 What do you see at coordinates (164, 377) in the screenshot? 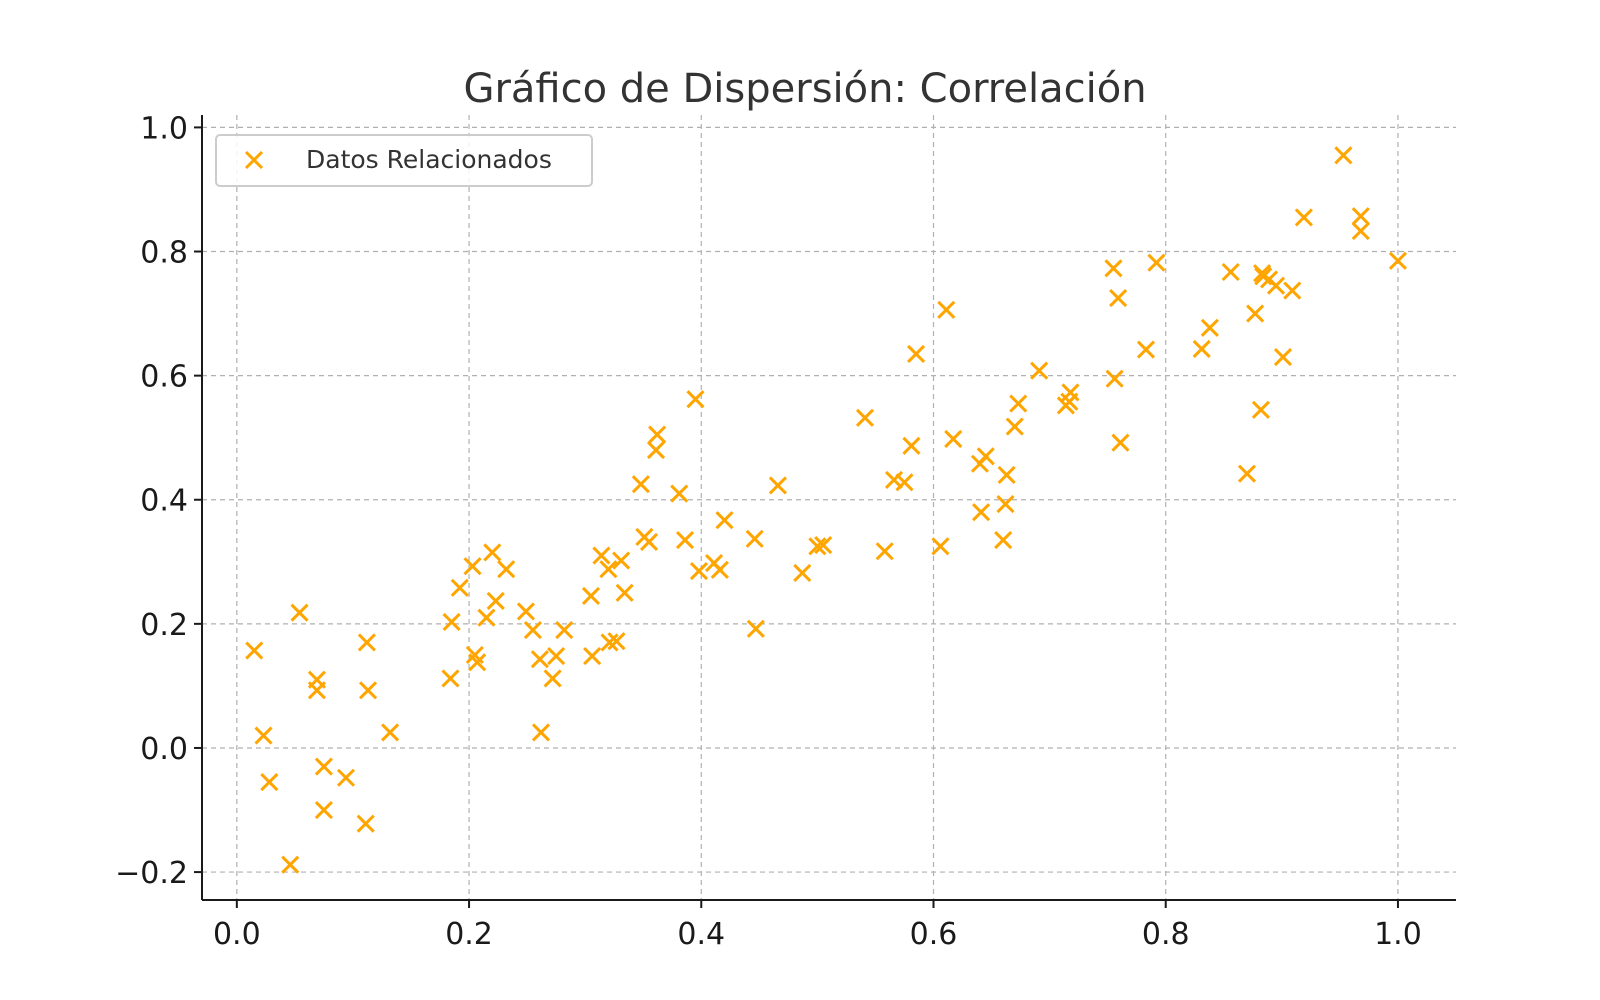
I see `y-tick-label: 0.6` at bounding box center [164, 377].